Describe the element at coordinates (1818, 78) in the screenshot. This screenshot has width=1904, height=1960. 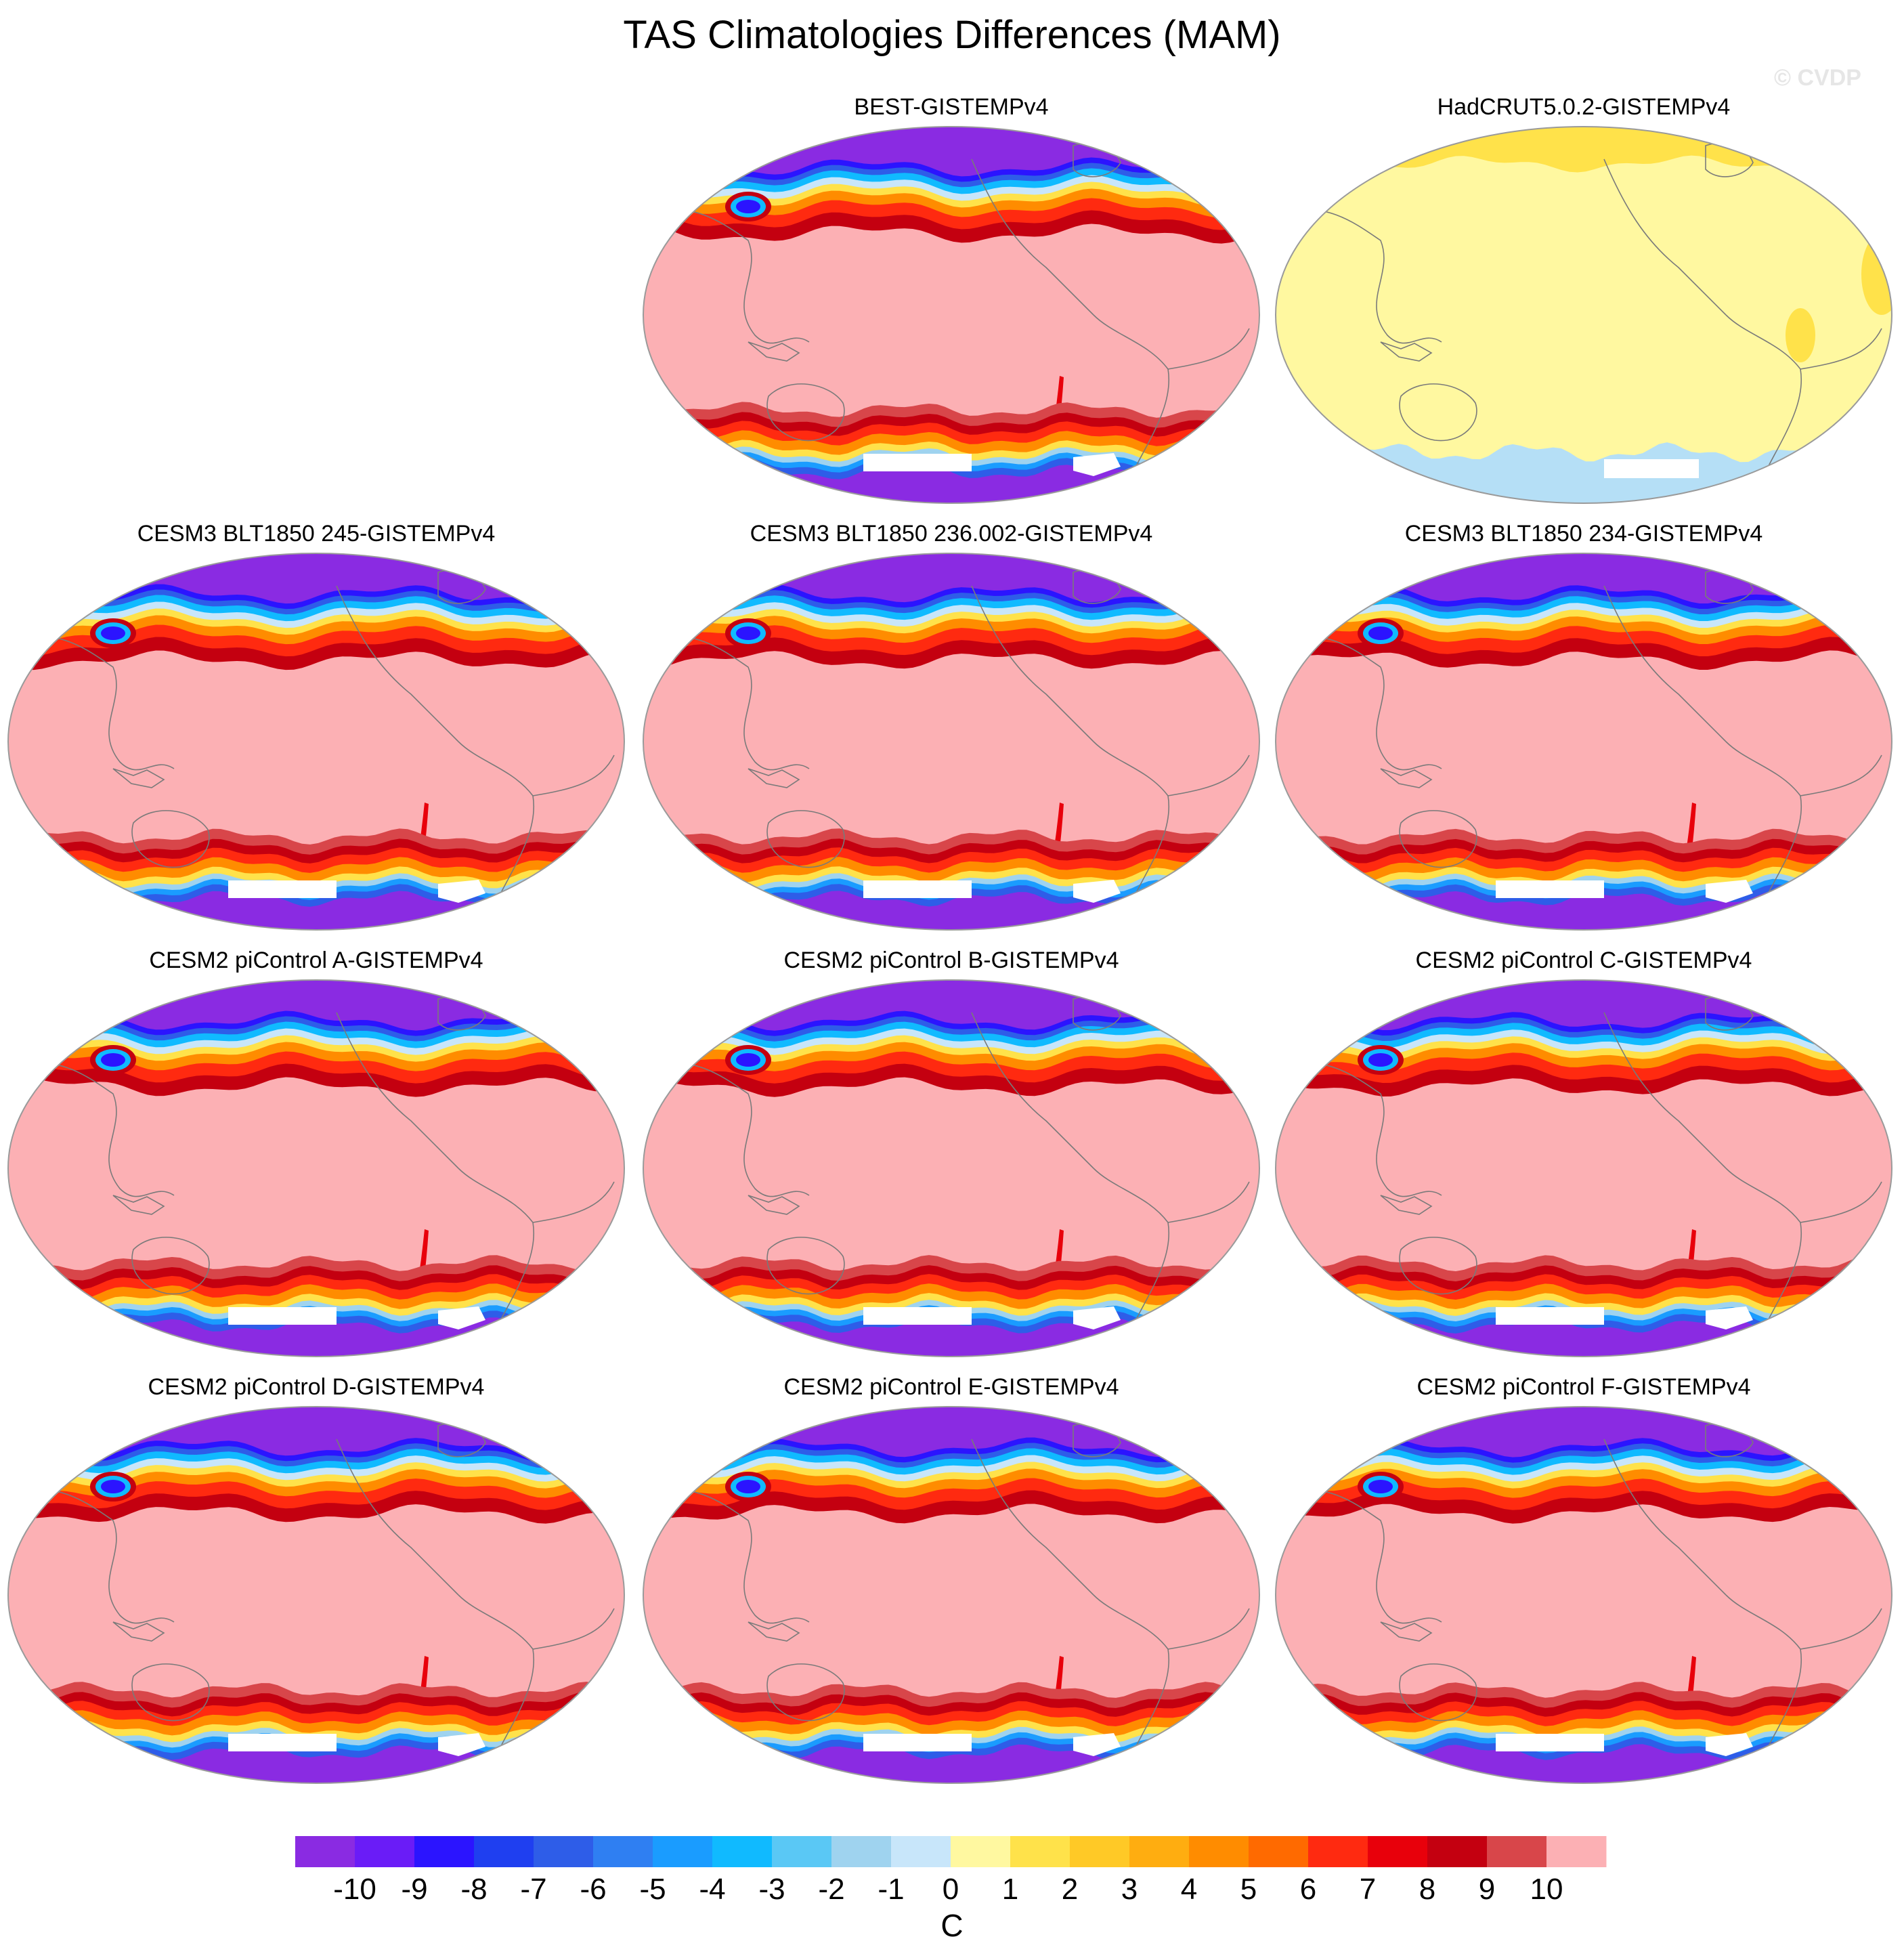
I see `cvdp-watermark: © CVDP` at that location.